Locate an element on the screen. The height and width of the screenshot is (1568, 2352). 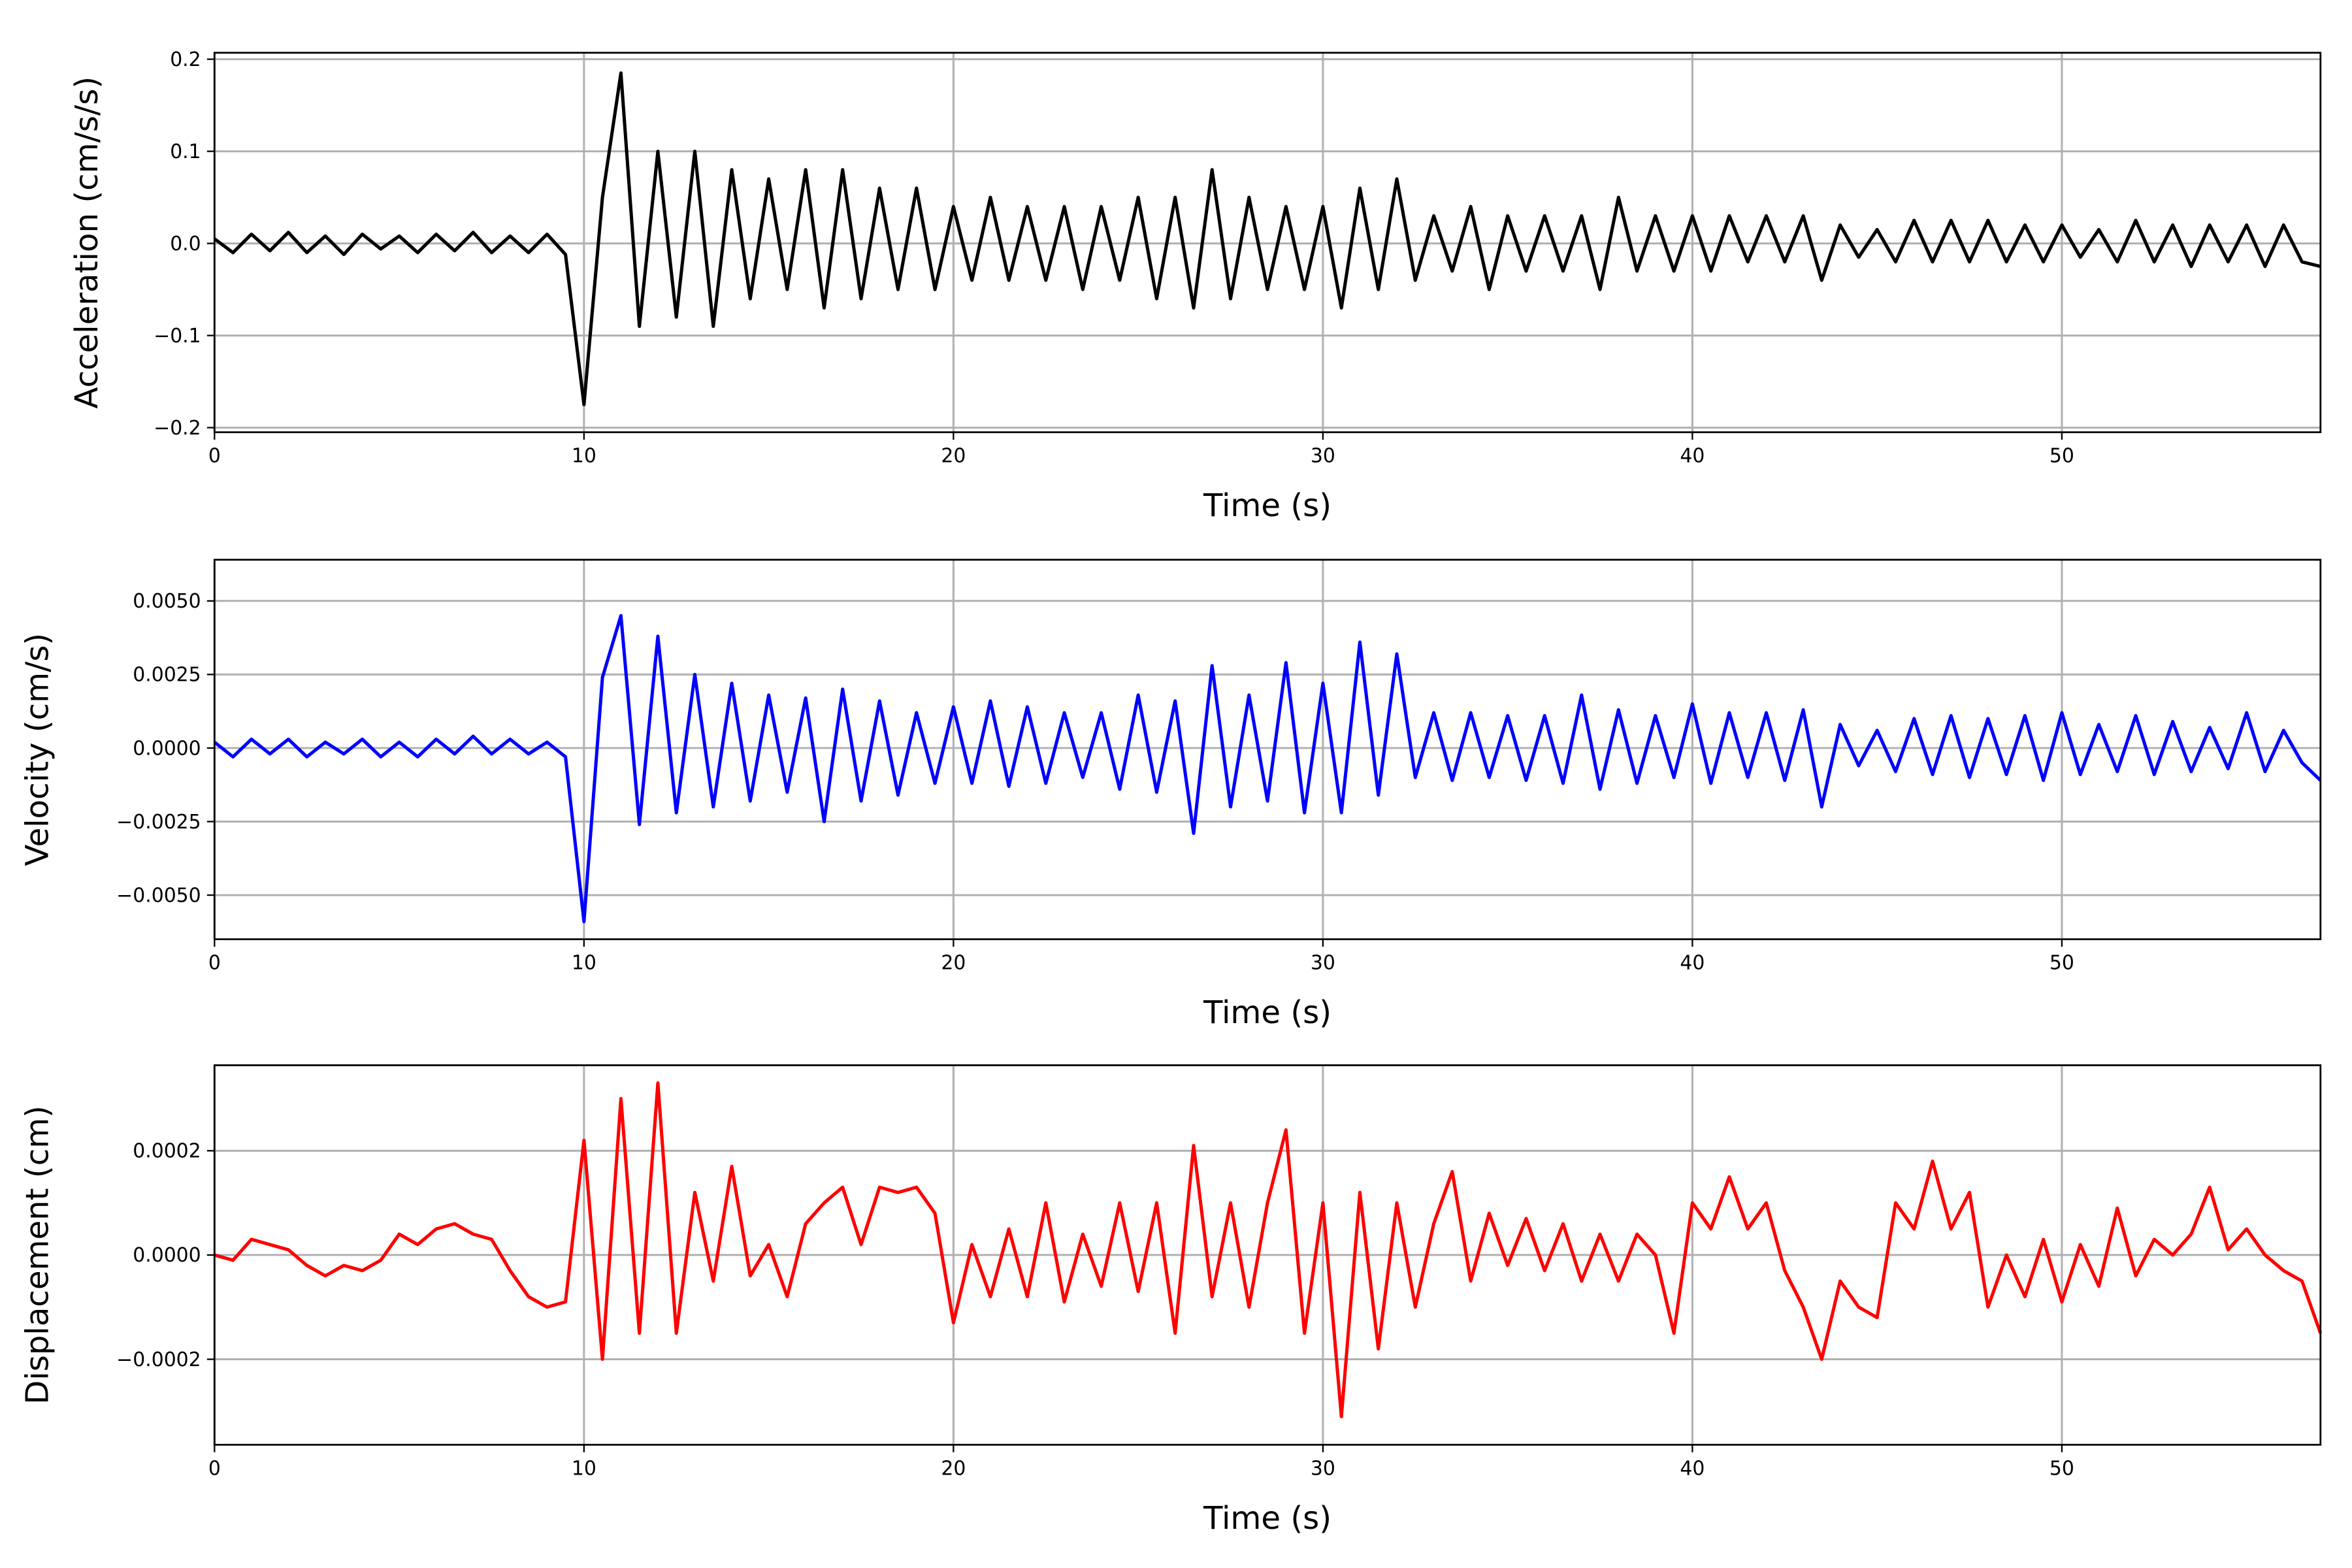
y-tick-label: 0.1 is located at coordinates (185, 151).